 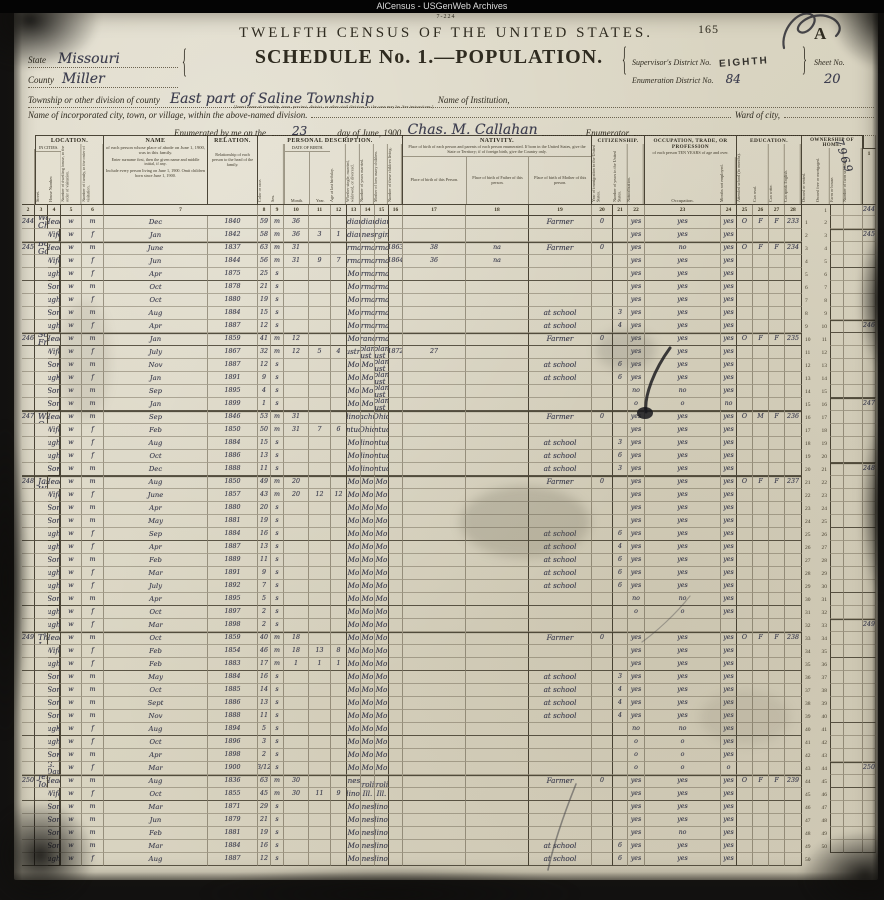 What do you see at coordinates (156, 794) in the screenshot?
I see `r45-month: Oct` at bounding box center [156, 794].